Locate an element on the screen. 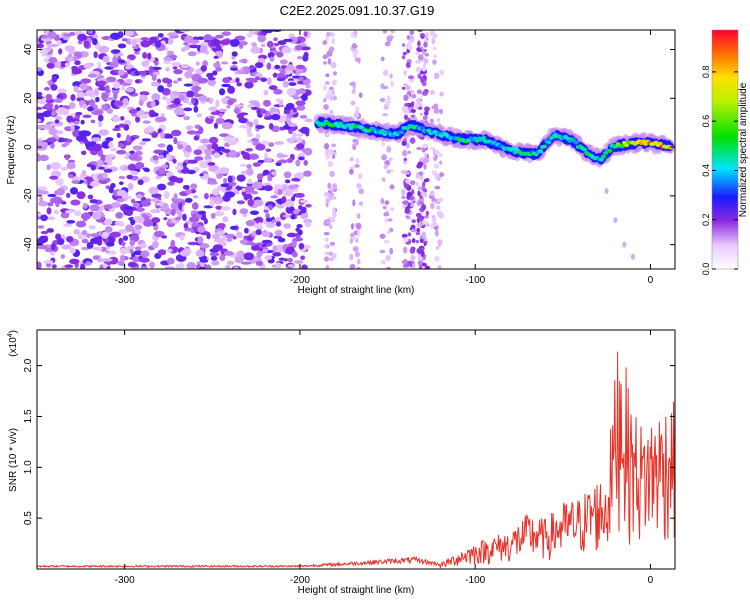  colorbar-tick-label: 0.6 is located at coordinates (706, 121).